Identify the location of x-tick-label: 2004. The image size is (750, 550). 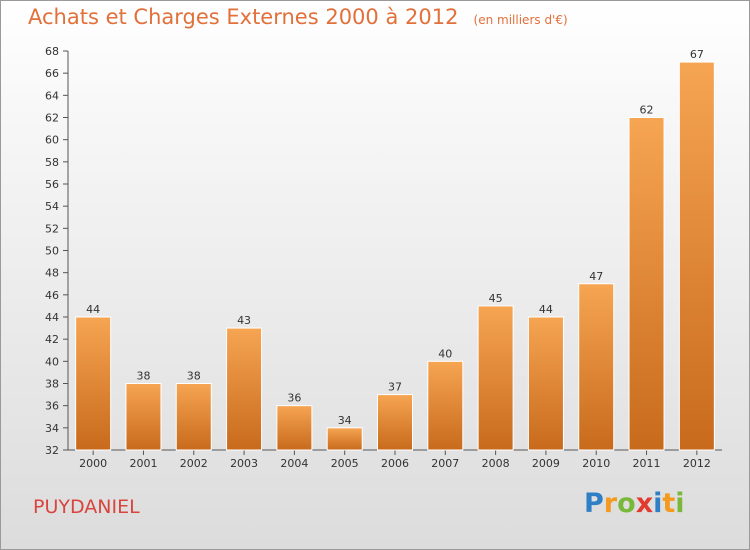
(294, 463).